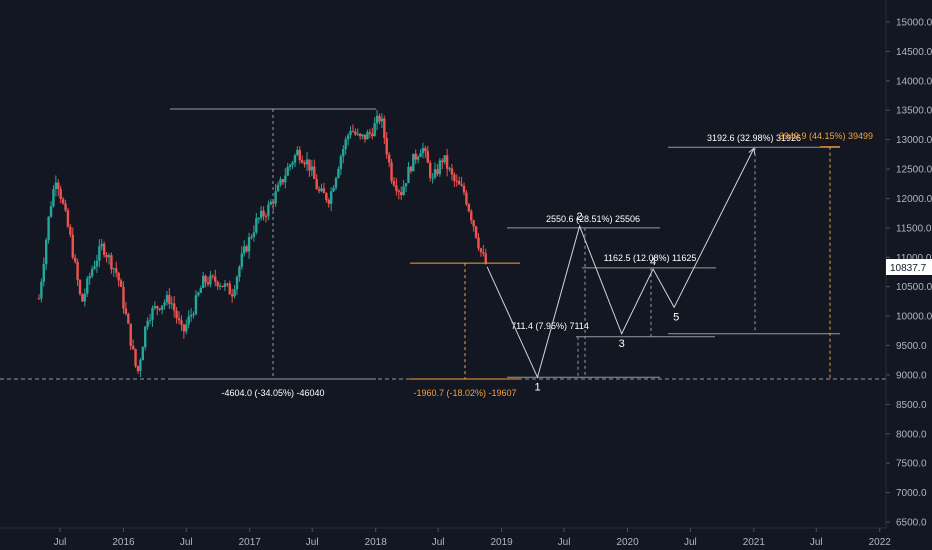 The image size is (932, 550). Describe the element at coordinates (911, 523) in the screenshot. I see `y-tick-label: 6500.0` at that location.